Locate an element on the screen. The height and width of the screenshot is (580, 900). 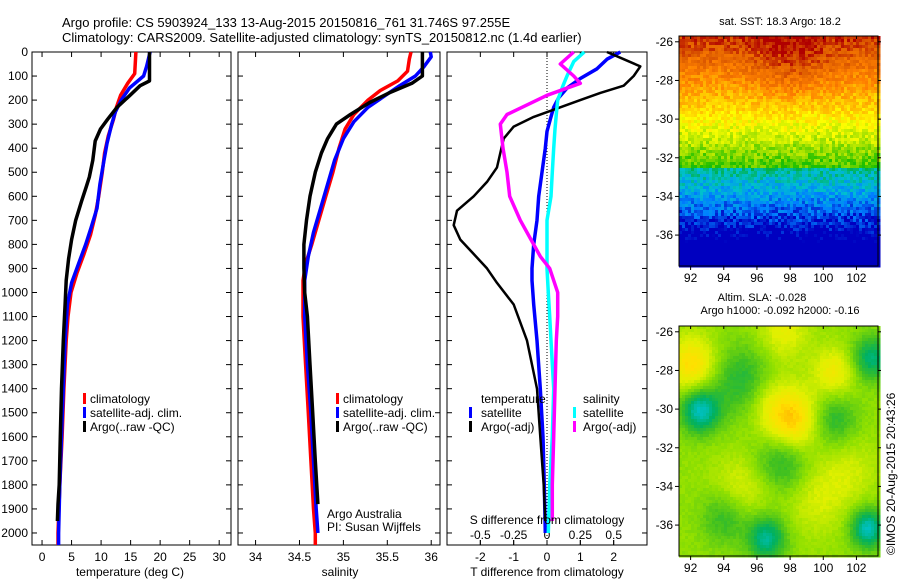
x-tick-label: 0 is located at coordinates (547, 557).